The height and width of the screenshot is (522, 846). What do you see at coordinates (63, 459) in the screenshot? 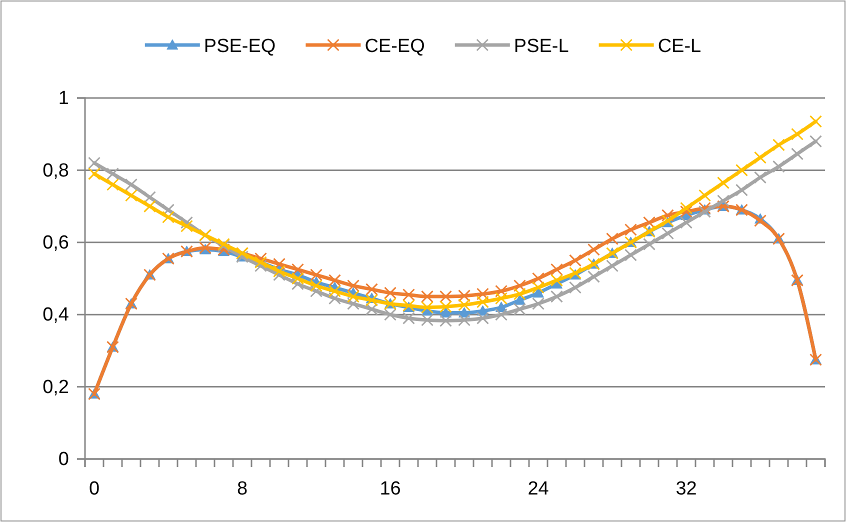
I see `y-tick-label: 0` at bounding box center [63, 459].